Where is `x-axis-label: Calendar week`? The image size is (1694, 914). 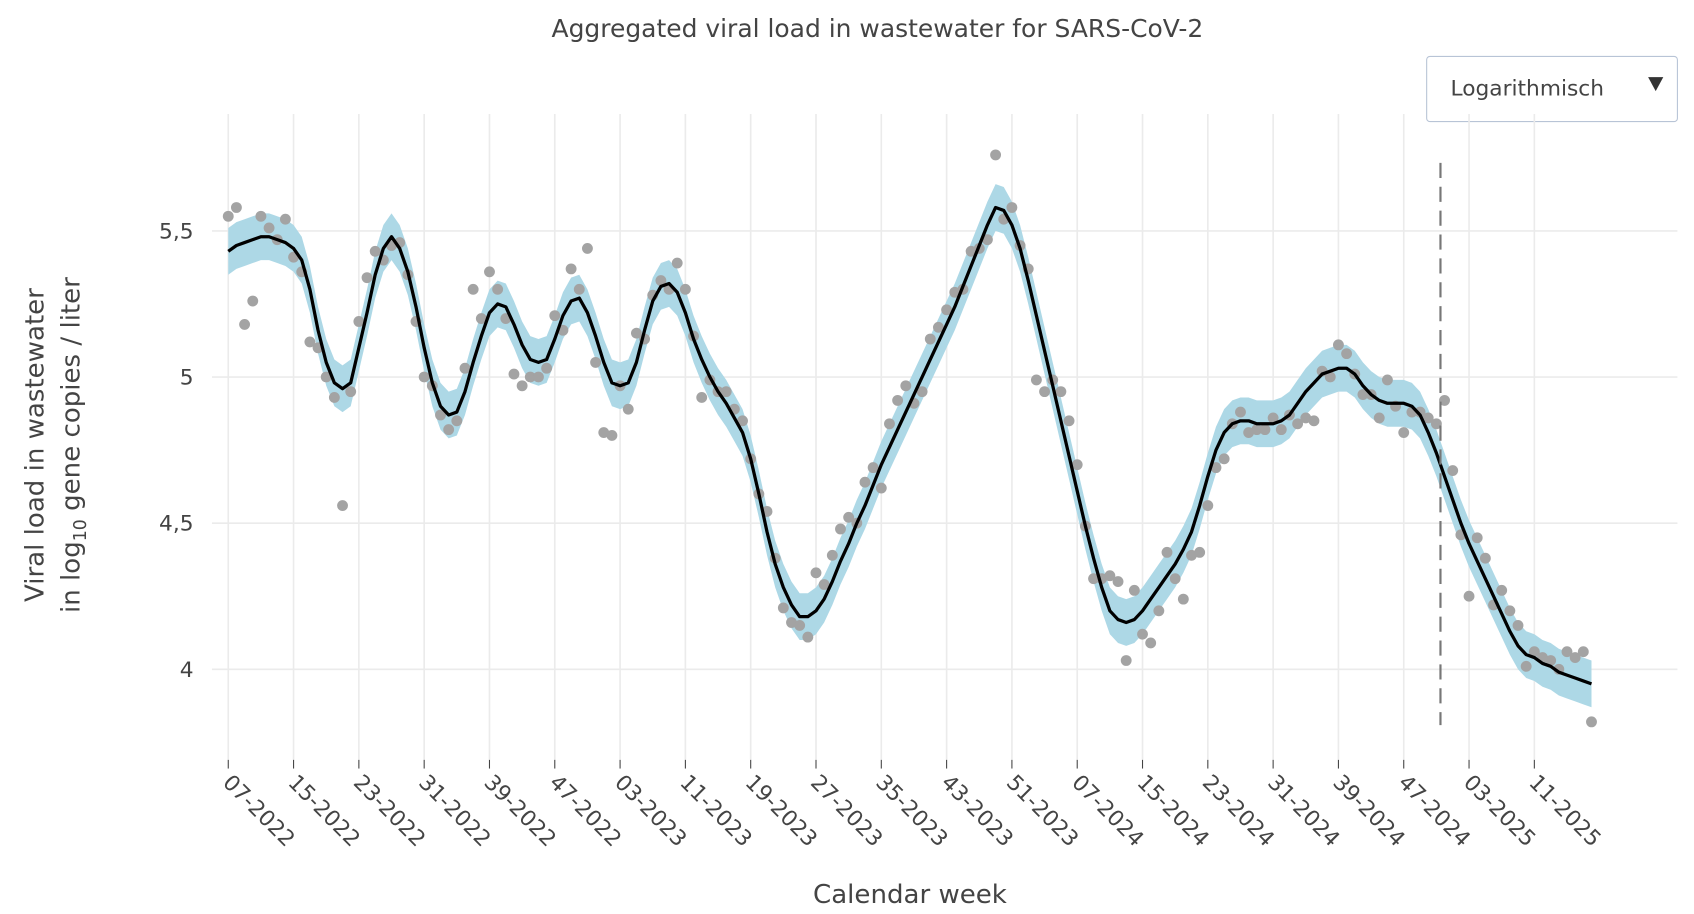
x-axis-label: Calendar week is located at coordinates (910, 895).